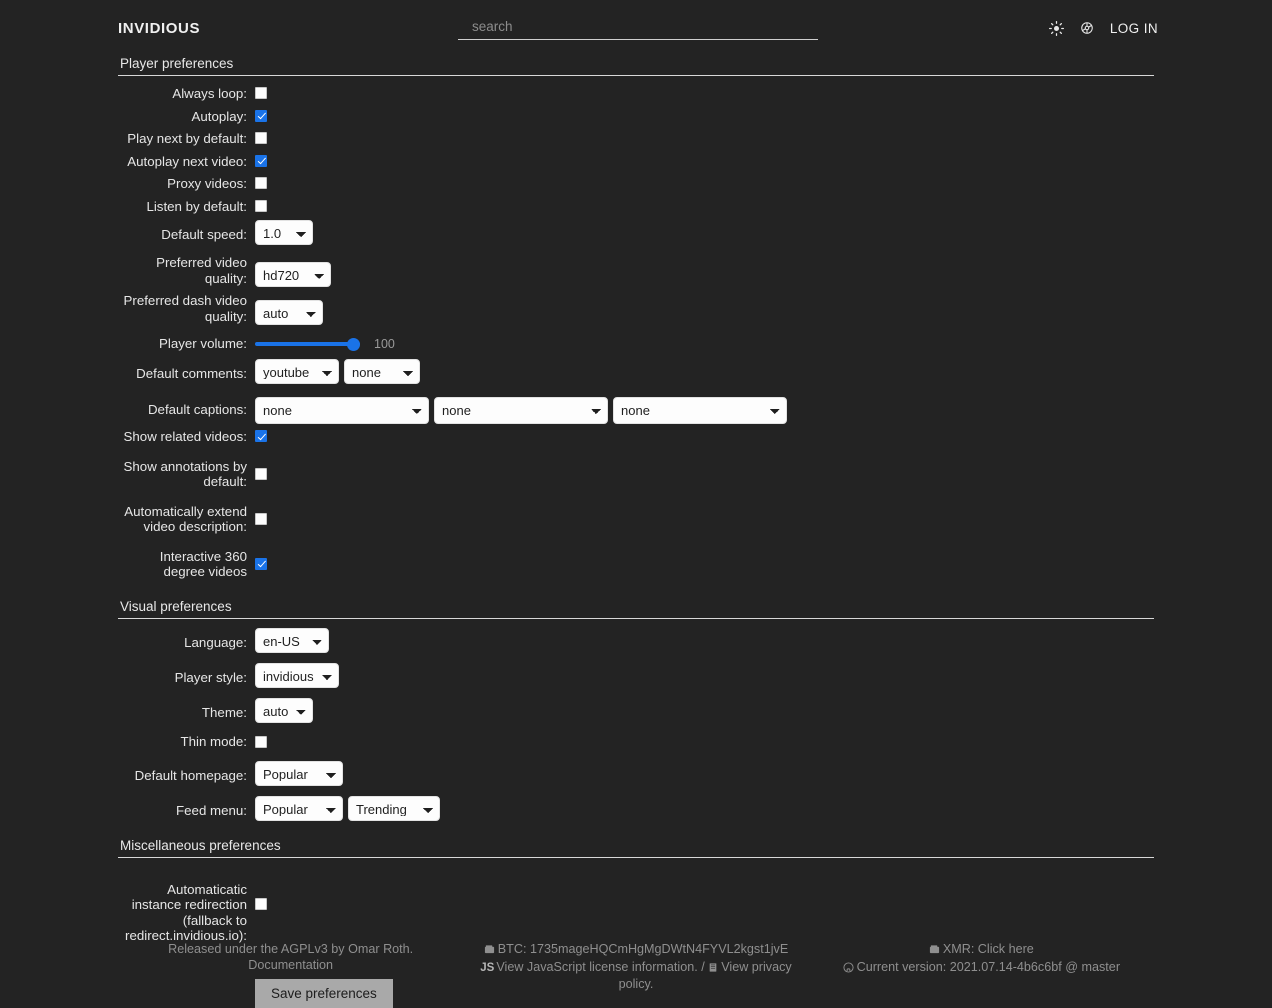 The image size is (1272, 1008). I want to click on footer-xmr-line: XMR: Click here, so click(981, 951).